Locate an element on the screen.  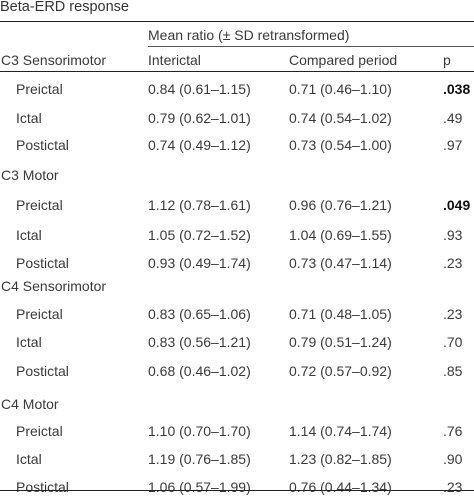
header-p: p is located at coordinates (447, 60).